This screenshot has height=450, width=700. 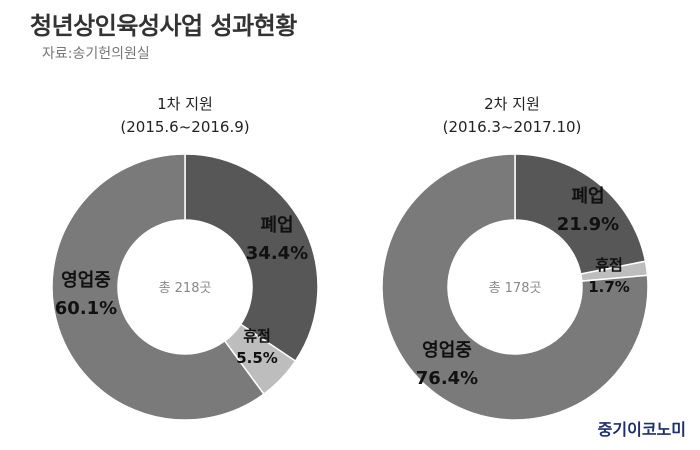 What do you see at coordinates (86, 308) in the screenshot?
I see `slice-value-label: 60.1%` at bounding box center [86, 308].